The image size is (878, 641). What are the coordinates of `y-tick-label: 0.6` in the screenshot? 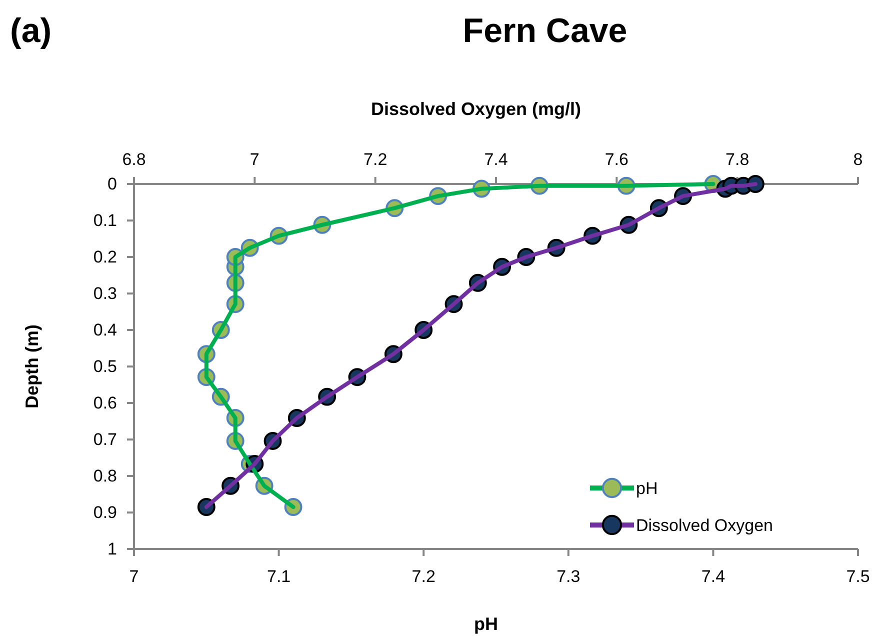 It's located at (105, 402).